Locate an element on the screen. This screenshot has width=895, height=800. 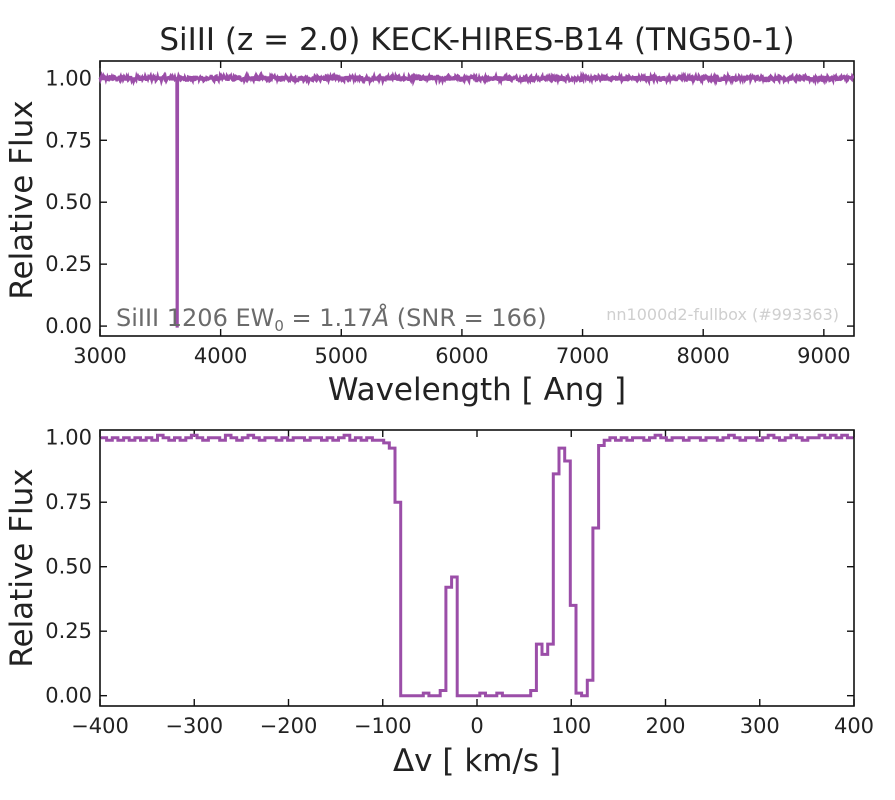
x-tick-label: 100 is located at coordinates (571, 726).